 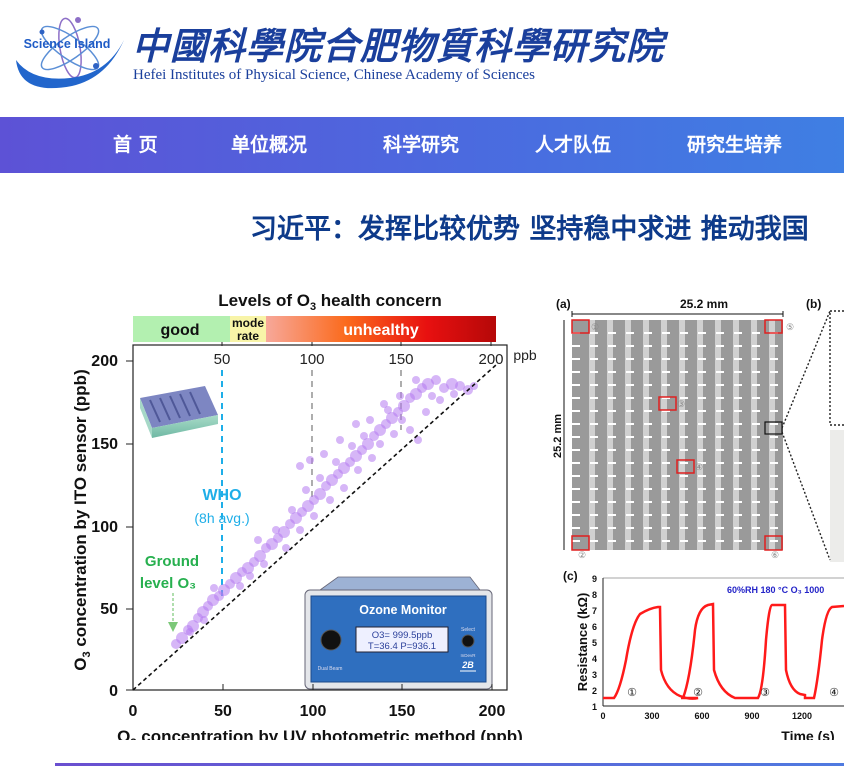 What do you see at coordinates (324, 512) in the screenshot?
I see `scatter-points` at bounding box center [324, 512].